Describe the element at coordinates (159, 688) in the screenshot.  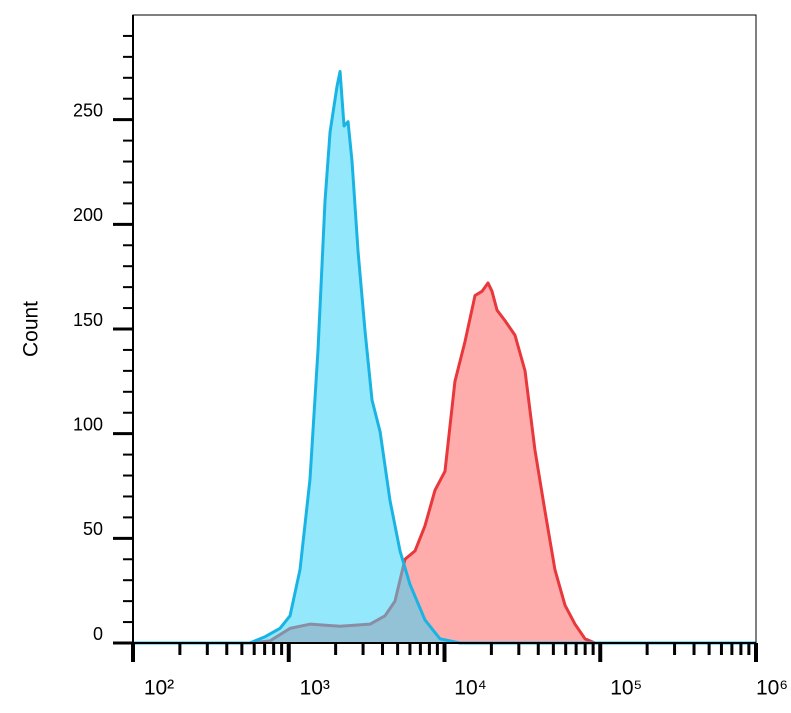
I see `x-tick-label: 10²` at that location.